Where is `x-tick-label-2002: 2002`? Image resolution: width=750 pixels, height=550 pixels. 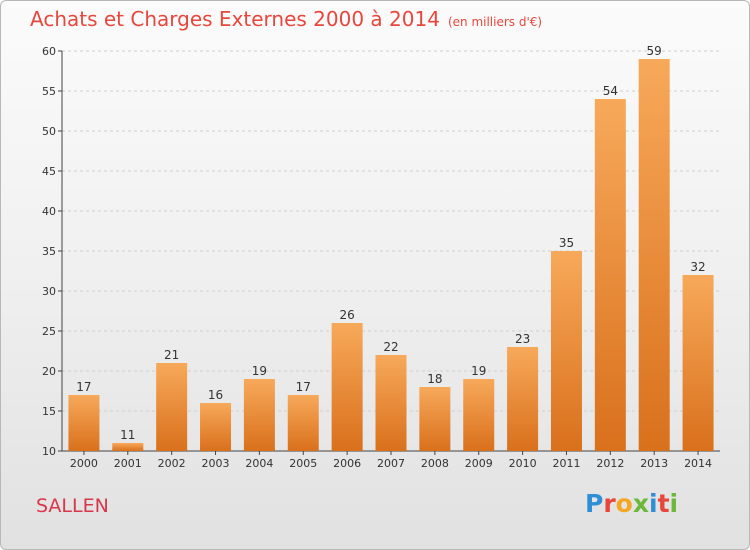 x-tick-label-2002: 2002 is located at coordinates (172, 463).